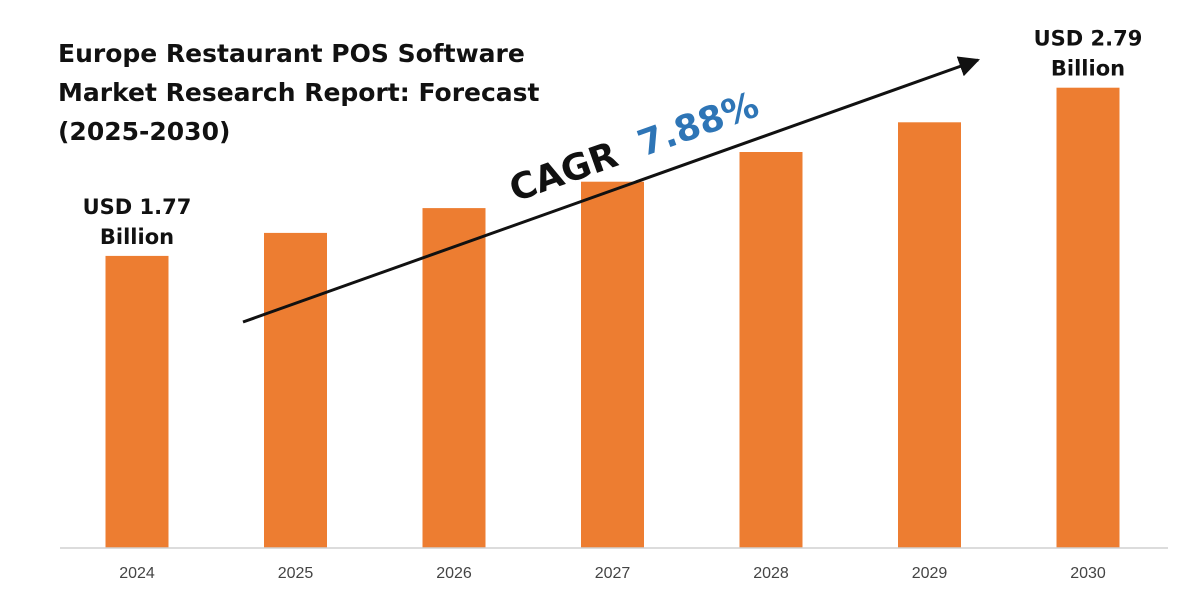 This screenshot has height=600, width=1200. Describe the element at coordinates (1088, 573) in the screenshot. I see `x-tick-label-2030: 2030` at that location.